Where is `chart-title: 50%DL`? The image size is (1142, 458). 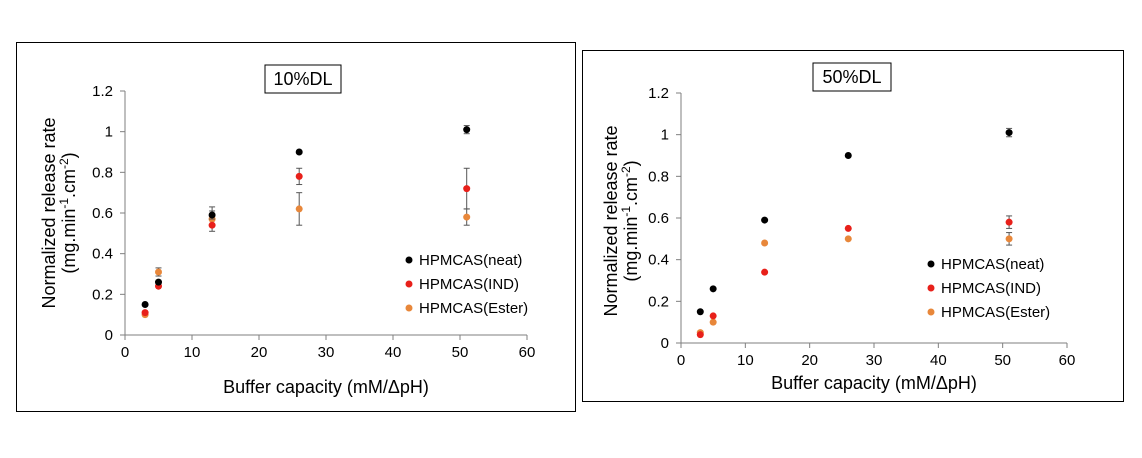 chart-title: 50%DL is located at coordinates (851, 77).